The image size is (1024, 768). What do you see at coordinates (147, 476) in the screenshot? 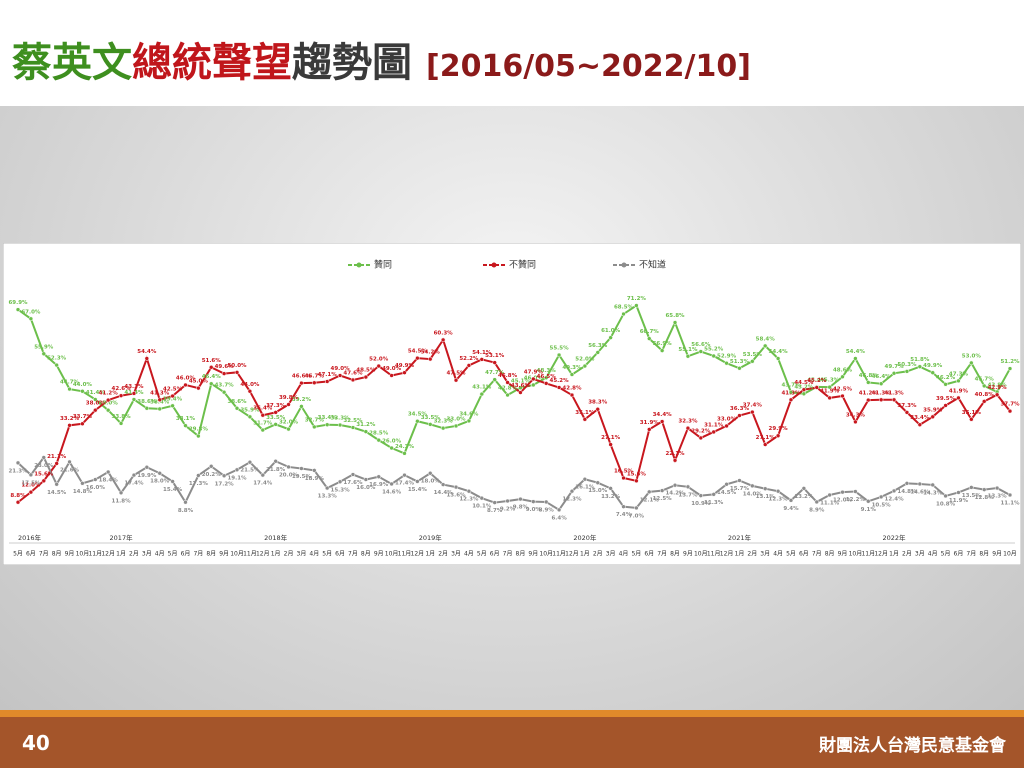
I see `data-label: 19.9%` at bounding box center [147, 476].